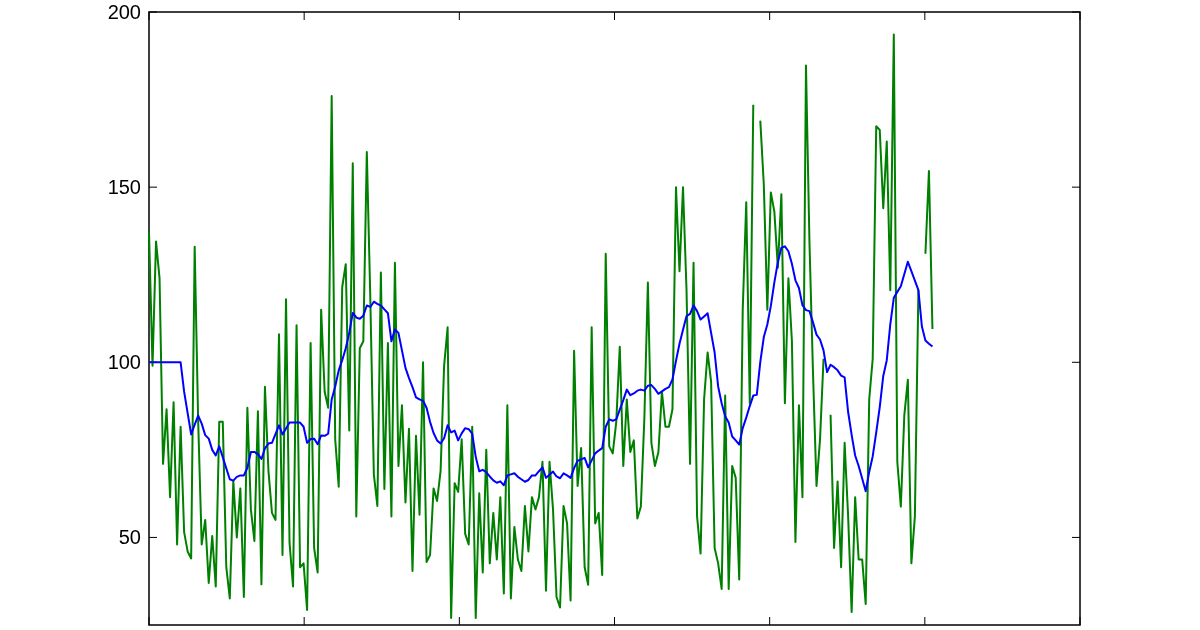  I want to click on y-tick-label: 100, so click(124, 362).